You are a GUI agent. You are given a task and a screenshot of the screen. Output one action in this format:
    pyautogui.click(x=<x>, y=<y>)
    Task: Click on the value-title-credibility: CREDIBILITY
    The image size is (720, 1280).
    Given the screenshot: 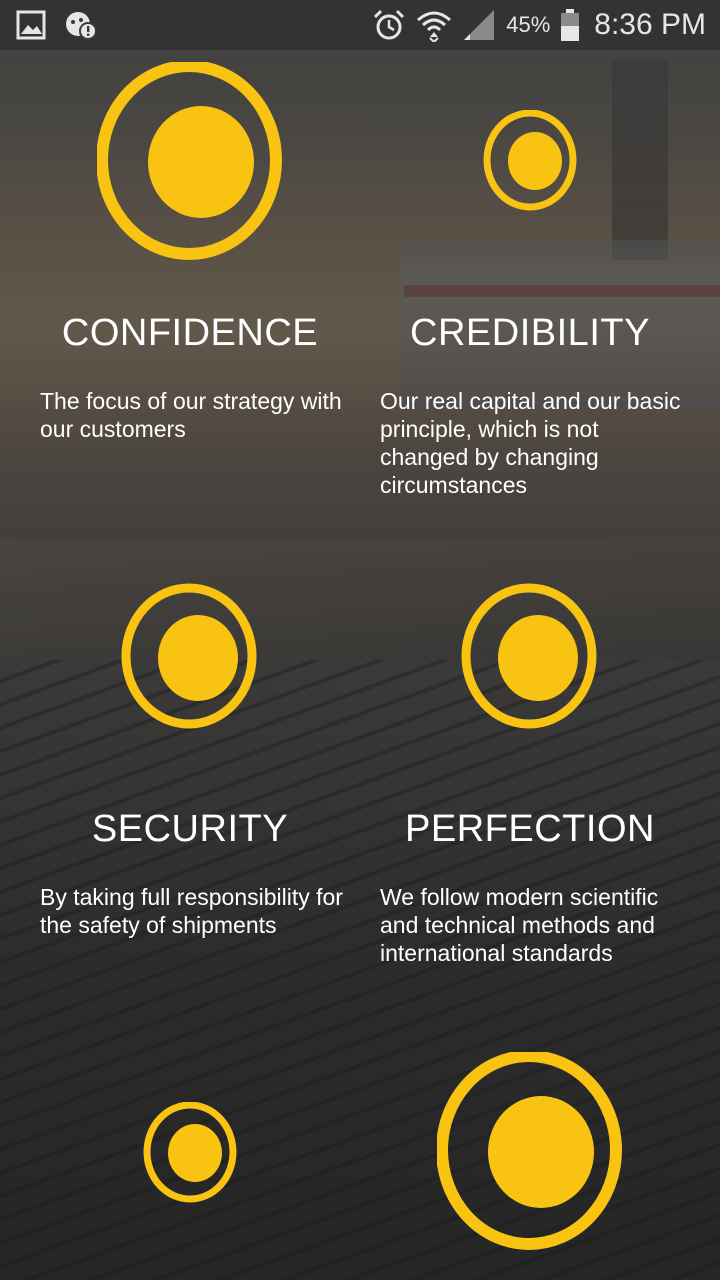 What is the action you would take?
    pyautogui.click(x=530, y=333)
    